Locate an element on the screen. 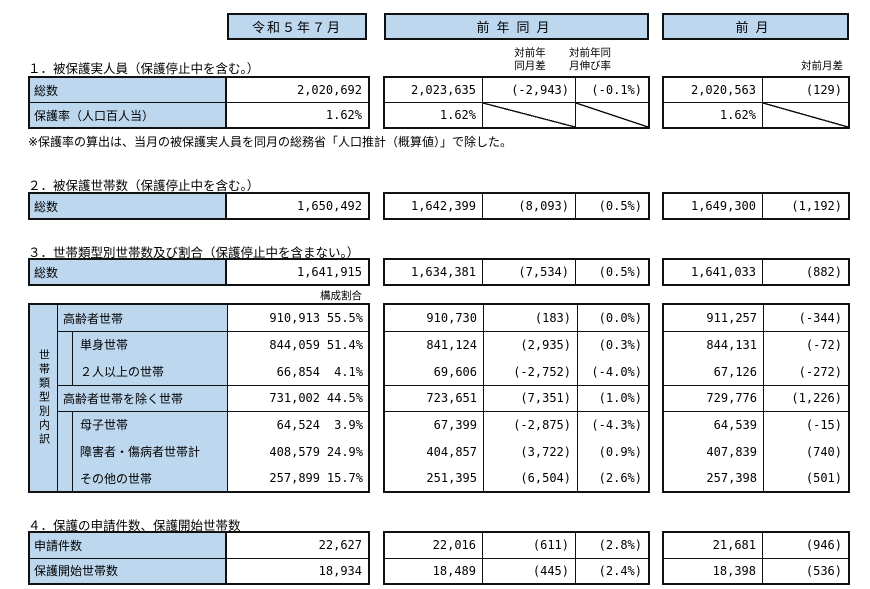  diff-cell: (1,226) is located at coordinates (816, 398).